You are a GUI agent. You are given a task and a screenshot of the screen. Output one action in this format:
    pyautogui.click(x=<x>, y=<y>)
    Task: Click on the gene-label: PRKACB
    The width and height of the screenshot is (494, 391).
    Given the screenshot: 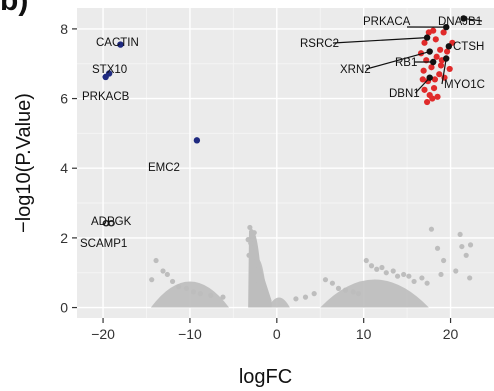 What is the action you would take?
    pyautogui.click(x=106, y=97)
    